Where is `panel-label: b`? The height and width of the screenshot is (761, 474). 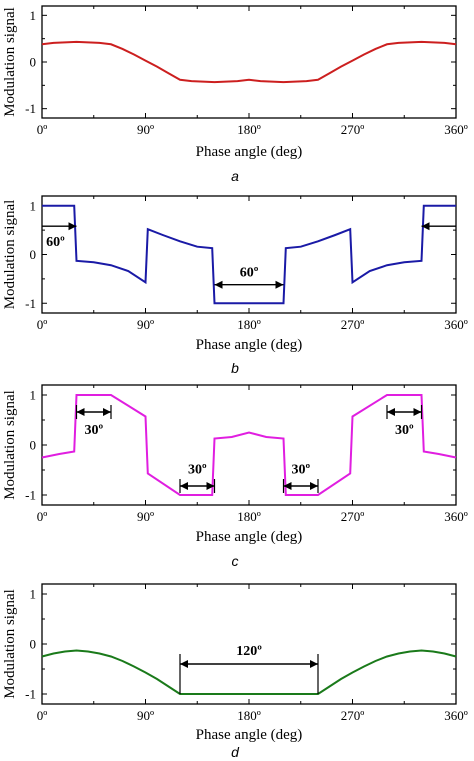 panel-label: b is located at coordinates (235, 368).